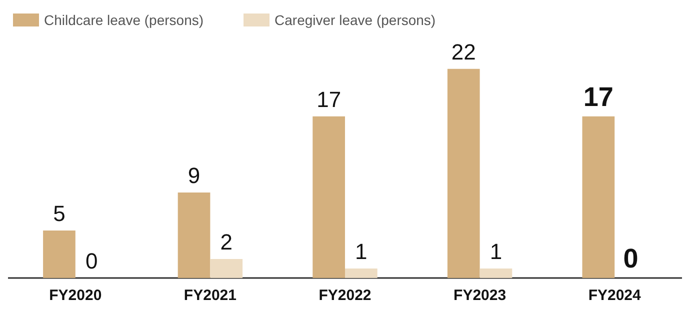 This screenshot has height=320, width=690. Describe the element at coordinates (210, 295) in the screenshot. I see `x-tick-label: FY2021` at that location.